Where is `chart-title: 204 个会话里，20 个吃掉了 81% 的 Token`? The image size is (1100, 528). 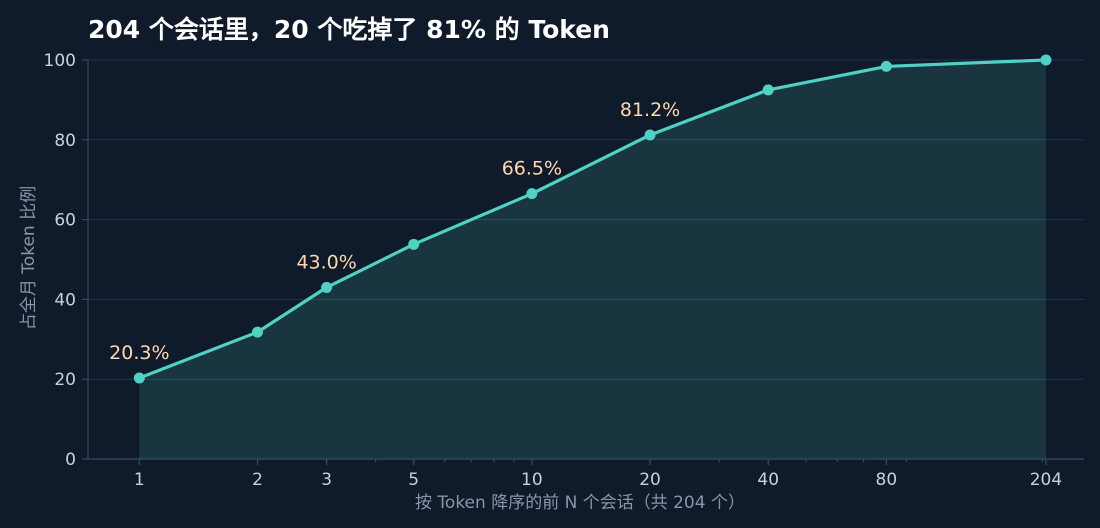
chart-title: 204 个会话里，20 个吃掉了 81% 的 Token is located at coordinates (349, 29).